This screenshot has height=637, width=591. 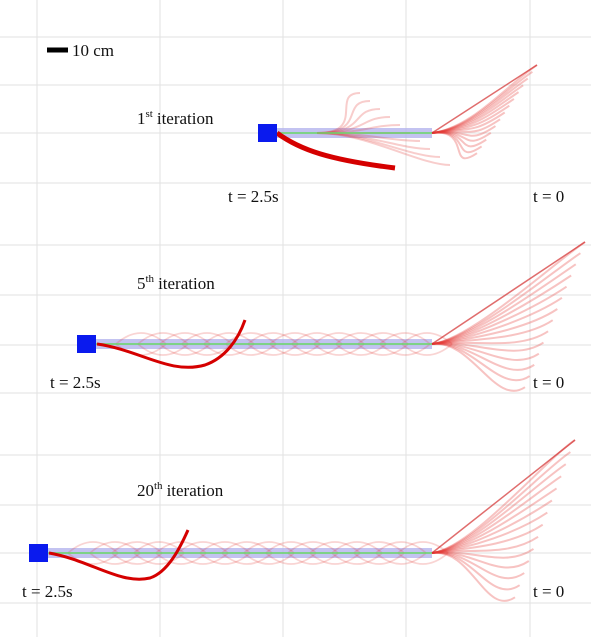 What do you see at coordinates (93, 50) in the screenshot?
I see `scale-label: 10 cm` at bounding box center [93, 50].